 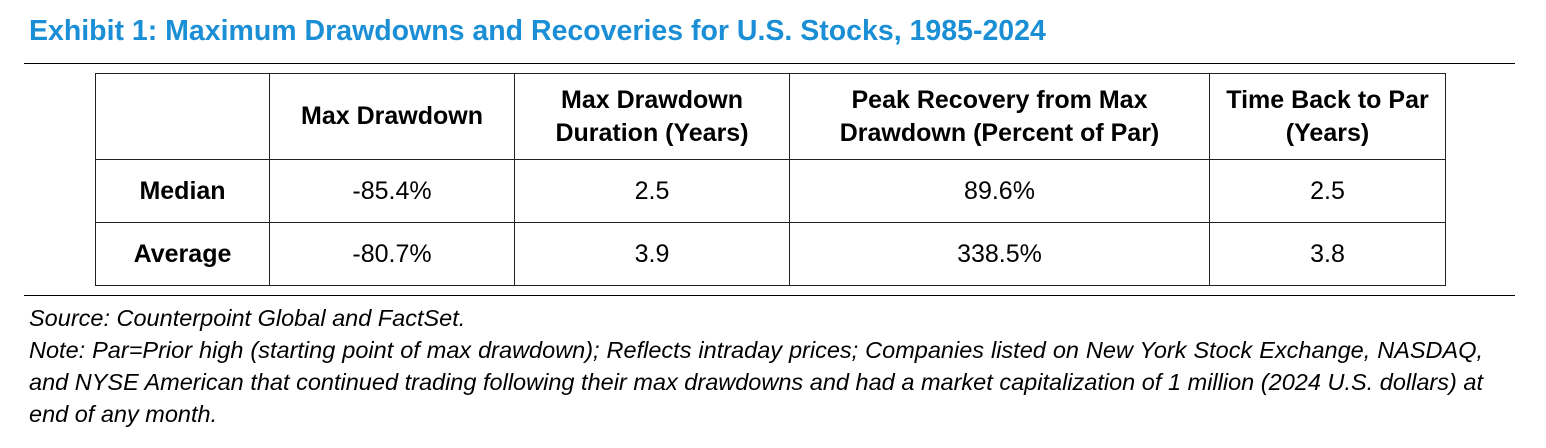 What do you see at coordinates (392, 116) in the screenshot?
I see `header-cell-max-drawdown: Max Drawdown` at bounding box center [392, 116].